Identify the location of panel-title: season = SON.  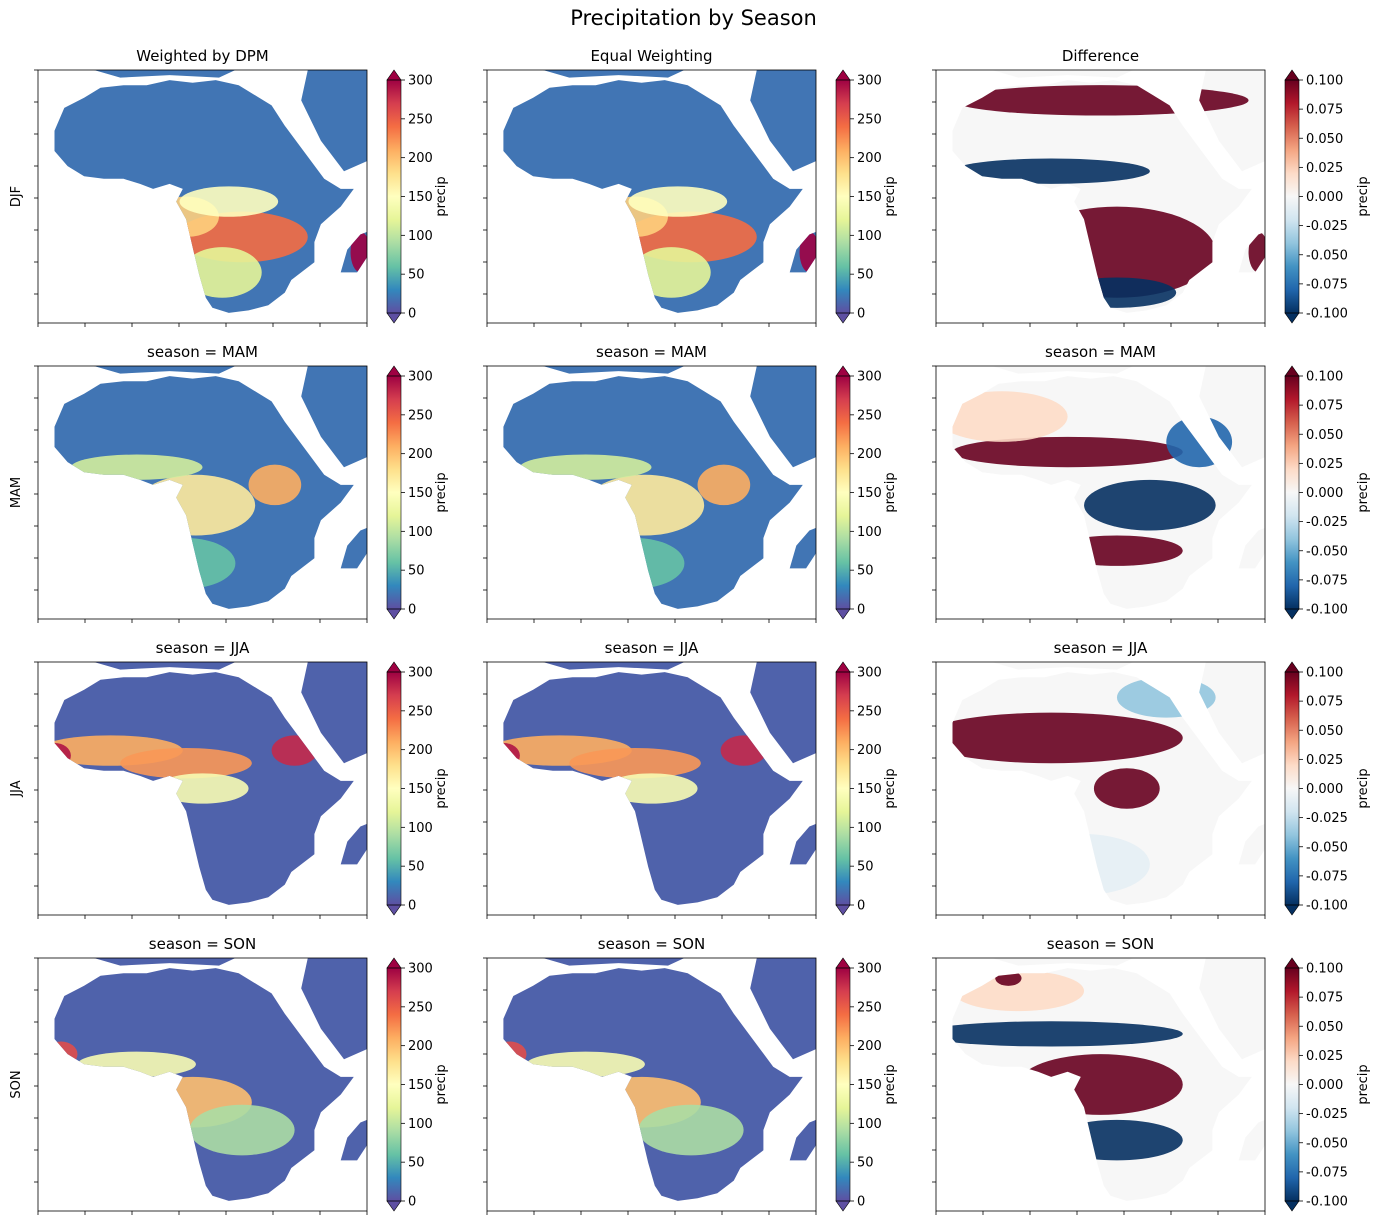
(651, 944).